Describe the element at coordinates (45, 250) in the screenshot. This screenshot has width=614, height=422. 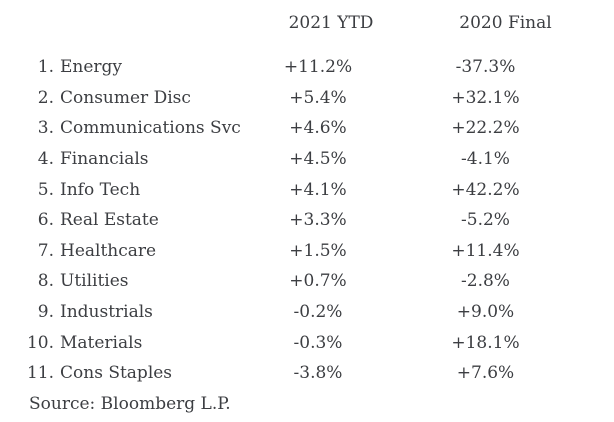
I see `row-number: 7.` at that location.